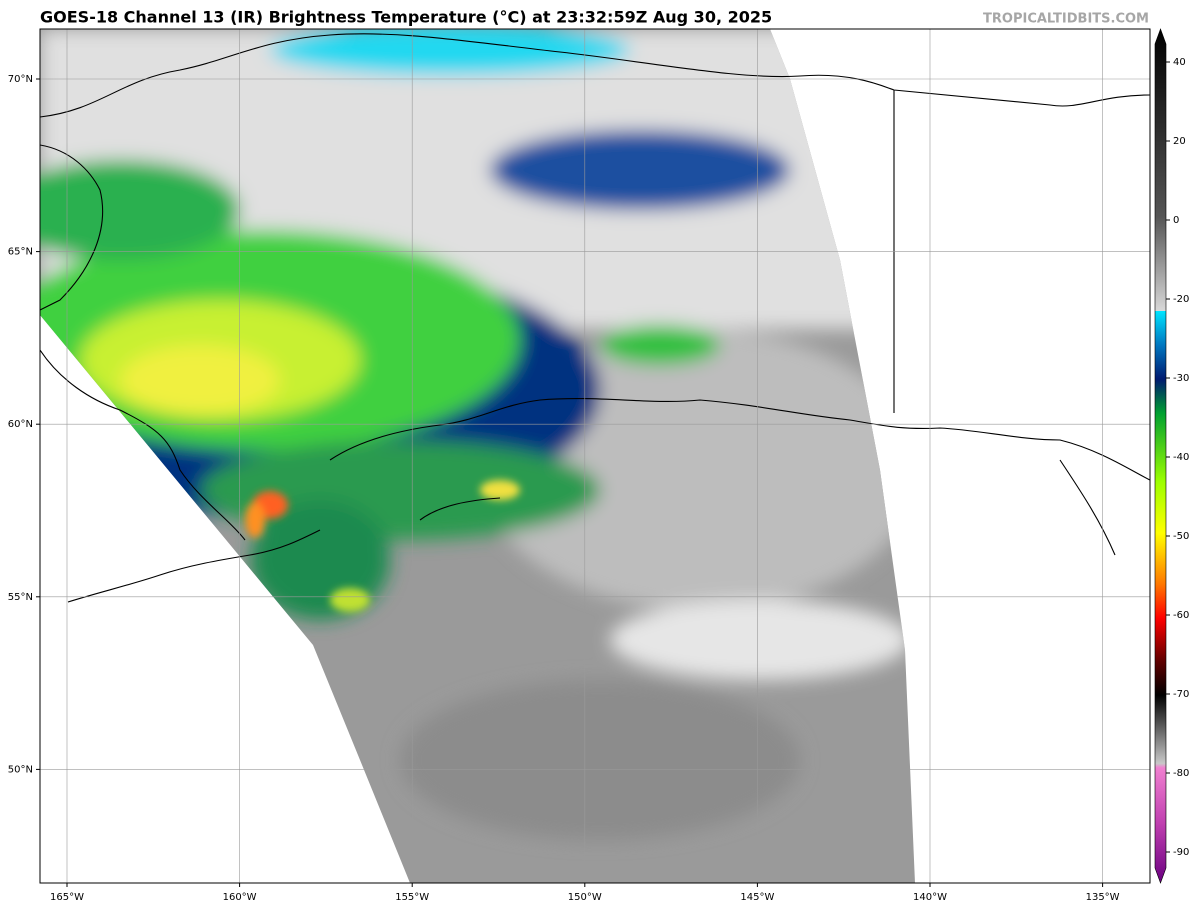 This screenshot has width=1200, height=906. I want to click on colorbar-tick-label: -70, so click(1181, 694).